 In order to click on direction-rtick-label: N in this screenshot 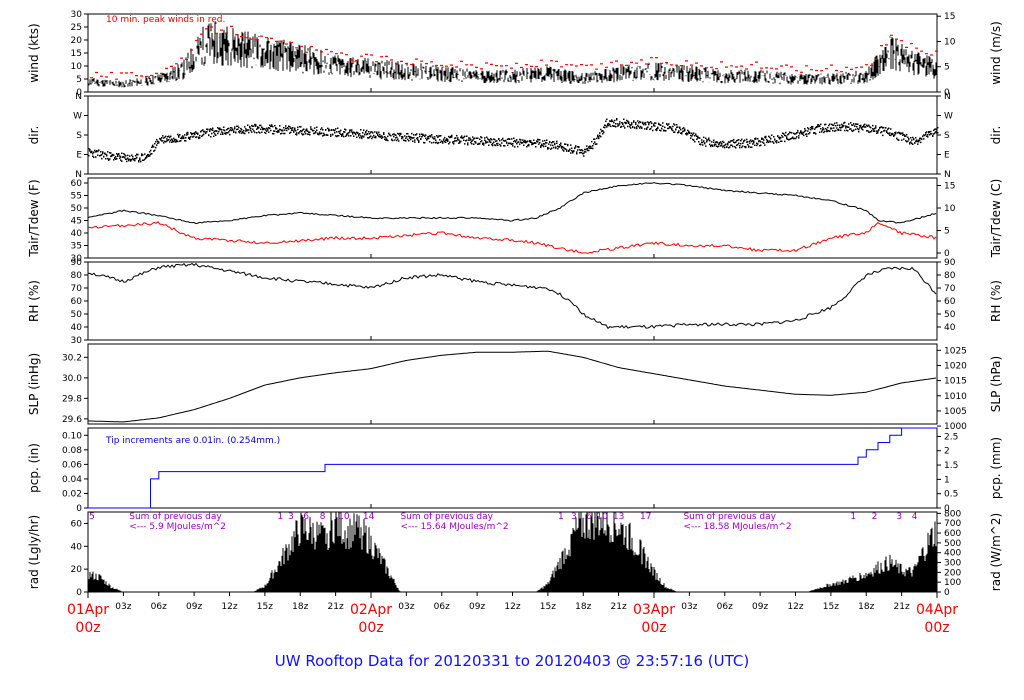, I will do `click(947, 97)`.